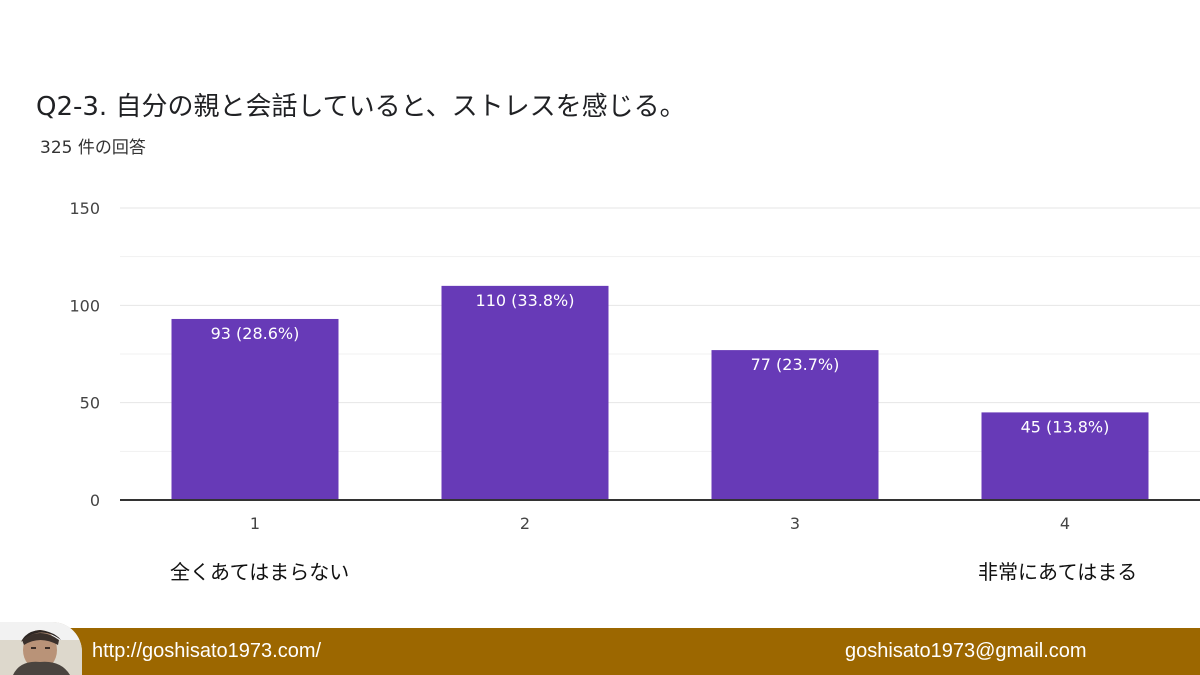 The height and width of the screenshot is (675, 1200). What do you see at coordinates (95, 500) in the screenshot?
I see `y-tick-label: 0` at bounding box center [95, 500].